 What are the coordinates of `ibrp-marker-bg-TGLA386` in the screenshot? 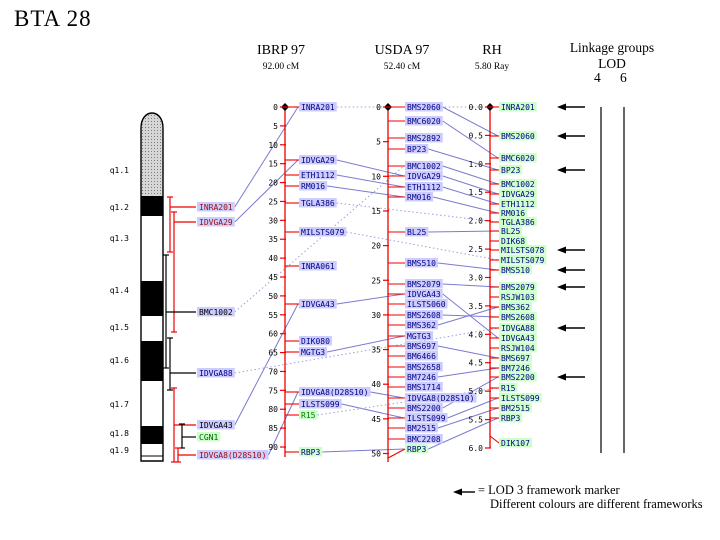 It's located at (318, 203).